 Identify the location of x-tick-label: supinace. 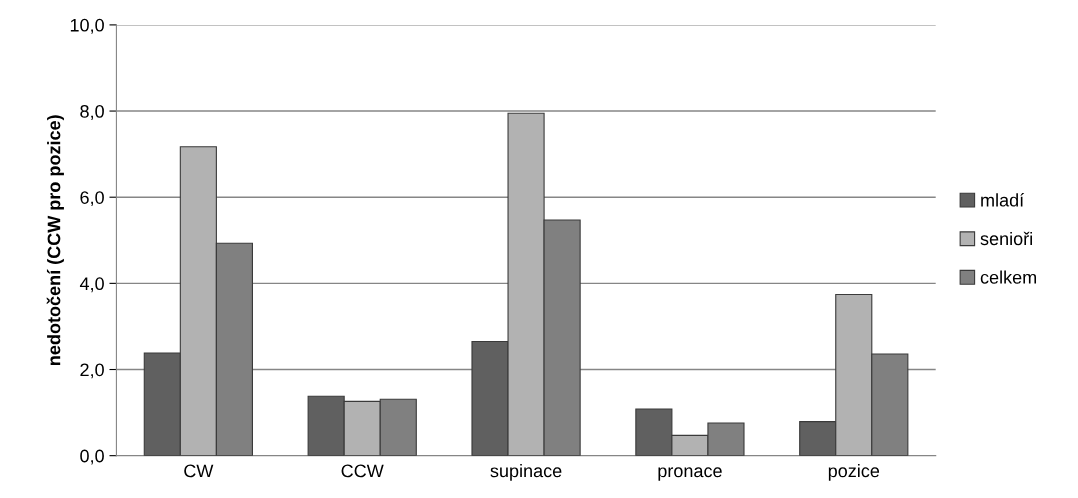
(526, 472).